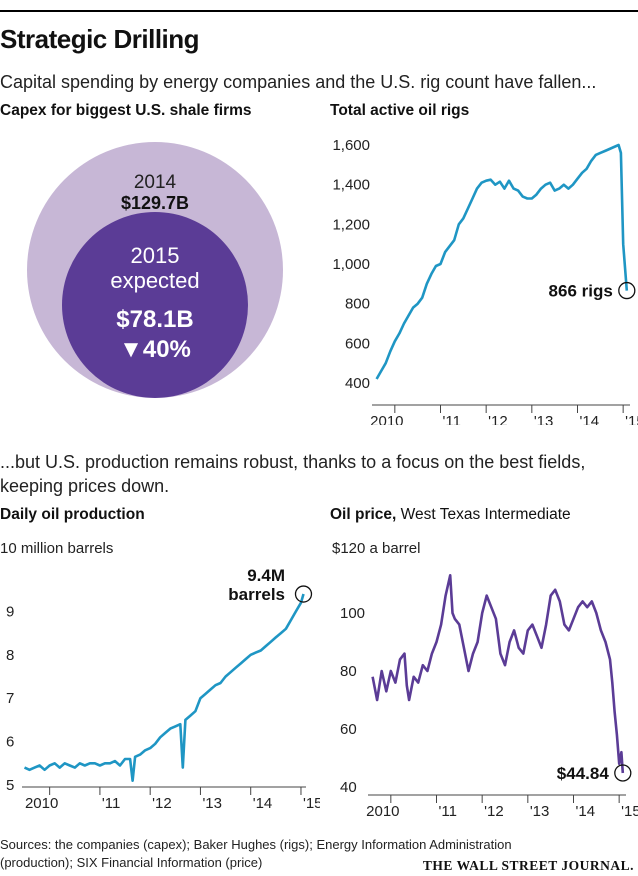  Describe the element at coordinates (351, 224) in the screenshot. I see `rigs-y-tick-label: 1,200` at that location.